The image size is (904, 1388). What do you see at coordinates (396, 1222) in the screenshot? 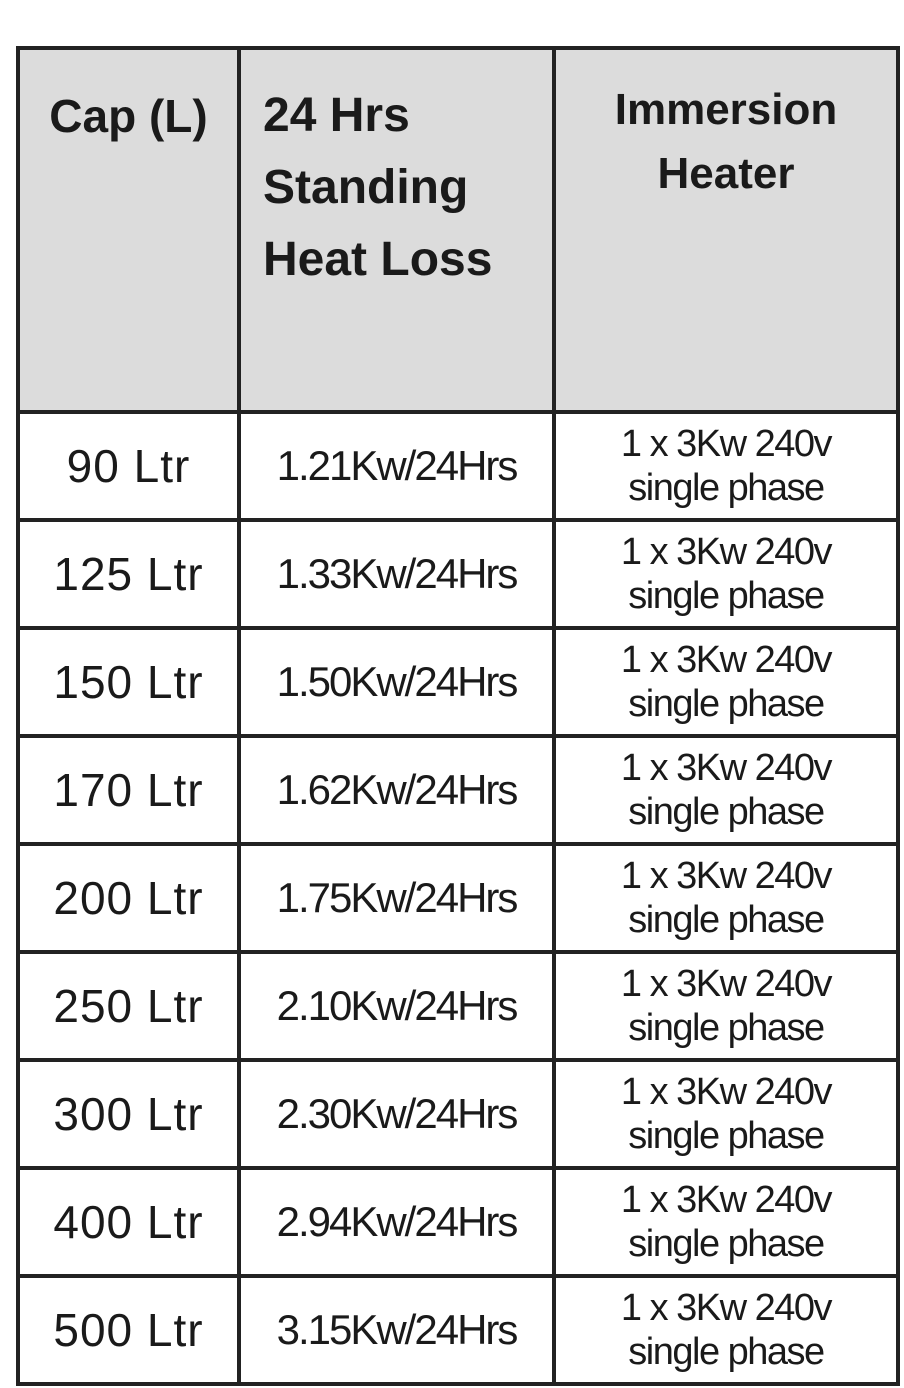
I see `table-cell: 2.94Kw/24Hrs` at bounding box center [396, 1222].